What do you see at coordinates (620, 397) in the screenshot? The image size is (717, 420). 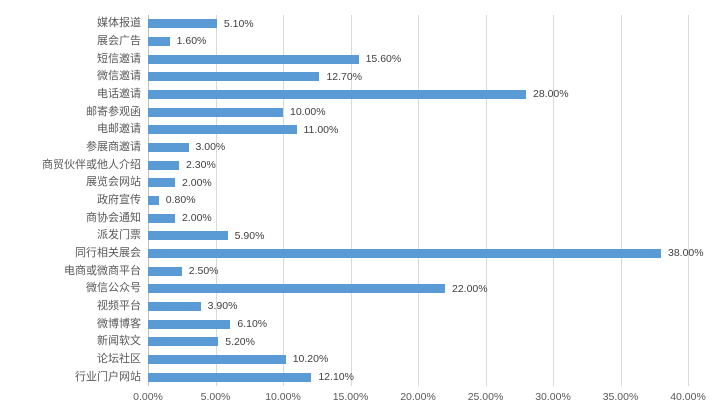 I see `x-tick-label: 35.00%` at bounding box center [620, 397].